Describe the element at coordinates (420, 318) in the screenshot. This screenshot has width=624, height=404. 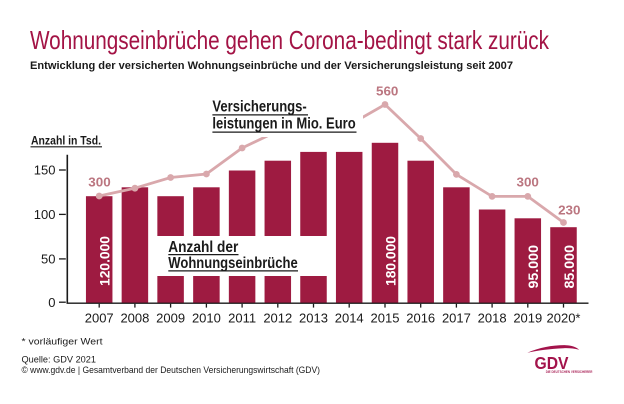
I see `svg-text: 2016` at that location.